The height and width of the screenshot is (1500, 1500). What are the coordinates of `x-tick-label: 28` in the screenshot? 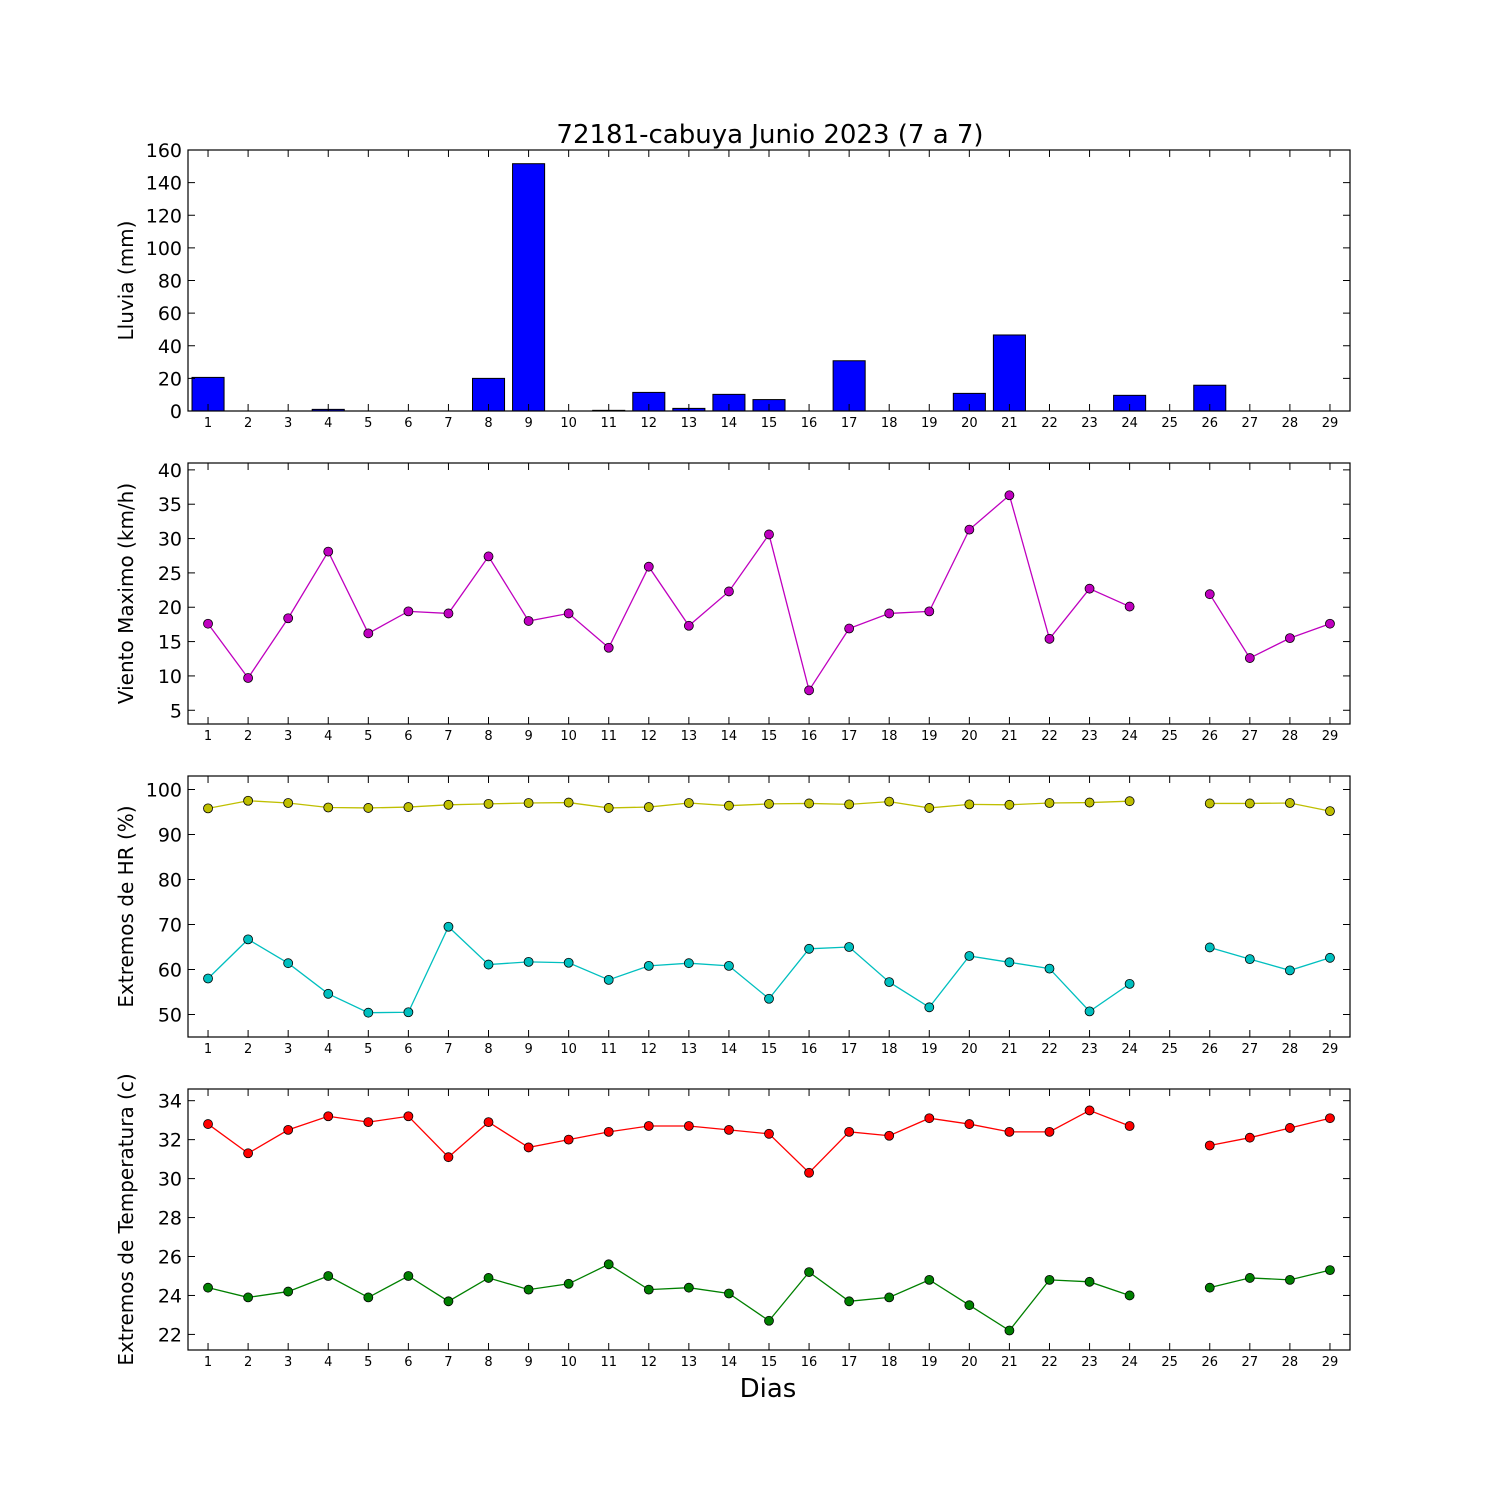 It's located at (1290, 1049).